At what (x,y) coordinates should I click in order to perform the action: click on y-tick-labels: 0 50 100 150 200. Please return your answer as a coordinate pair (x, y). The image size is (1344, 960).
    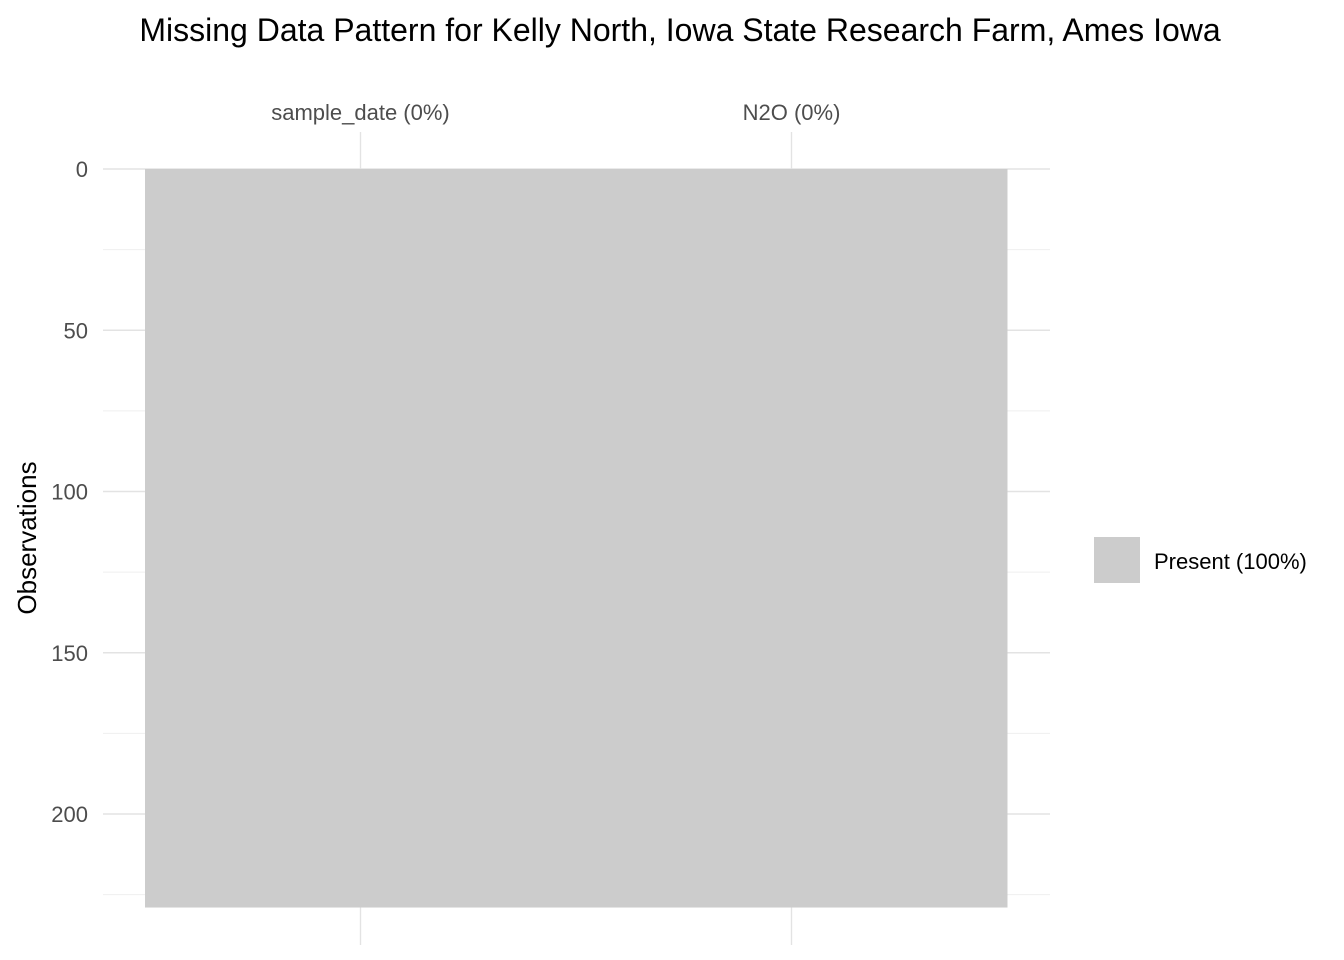
    Looking at the image, I should click on (69, 492).